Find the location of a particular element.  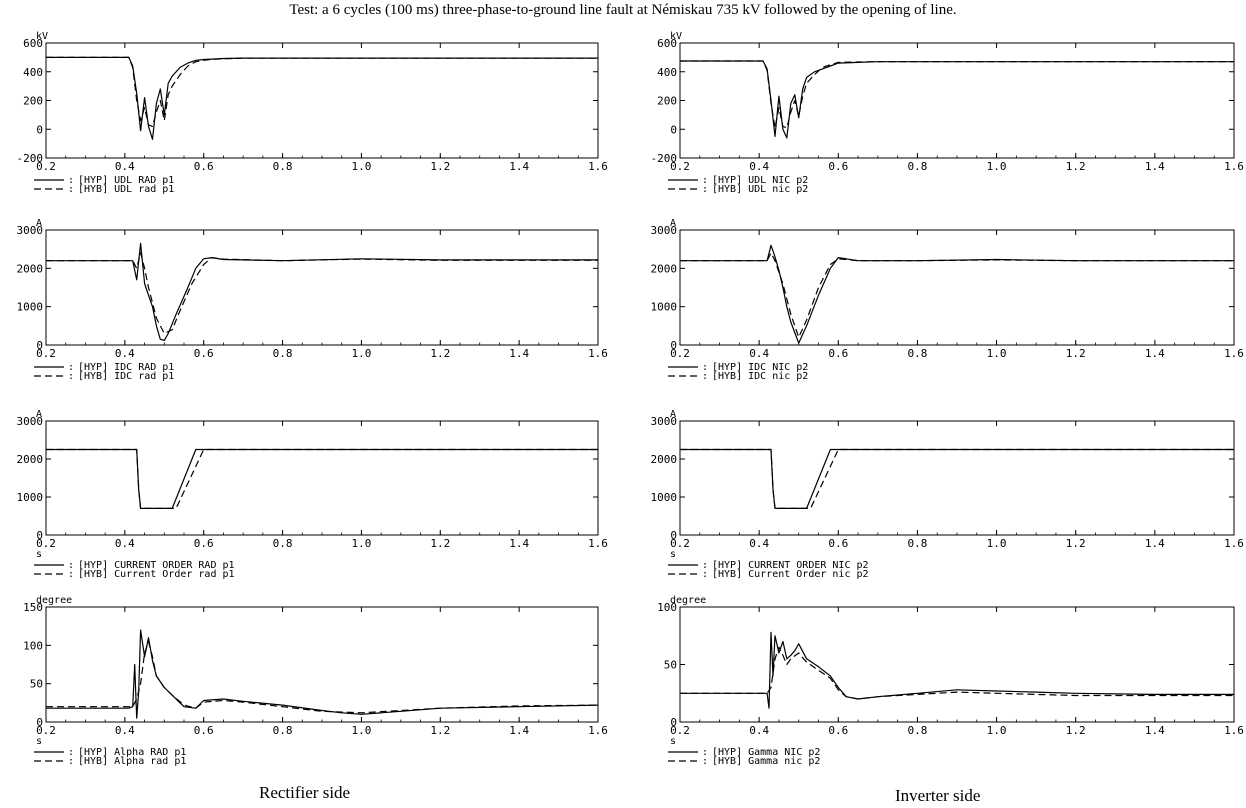

y-tick-label: 150 is located at coordinates (33, 607).